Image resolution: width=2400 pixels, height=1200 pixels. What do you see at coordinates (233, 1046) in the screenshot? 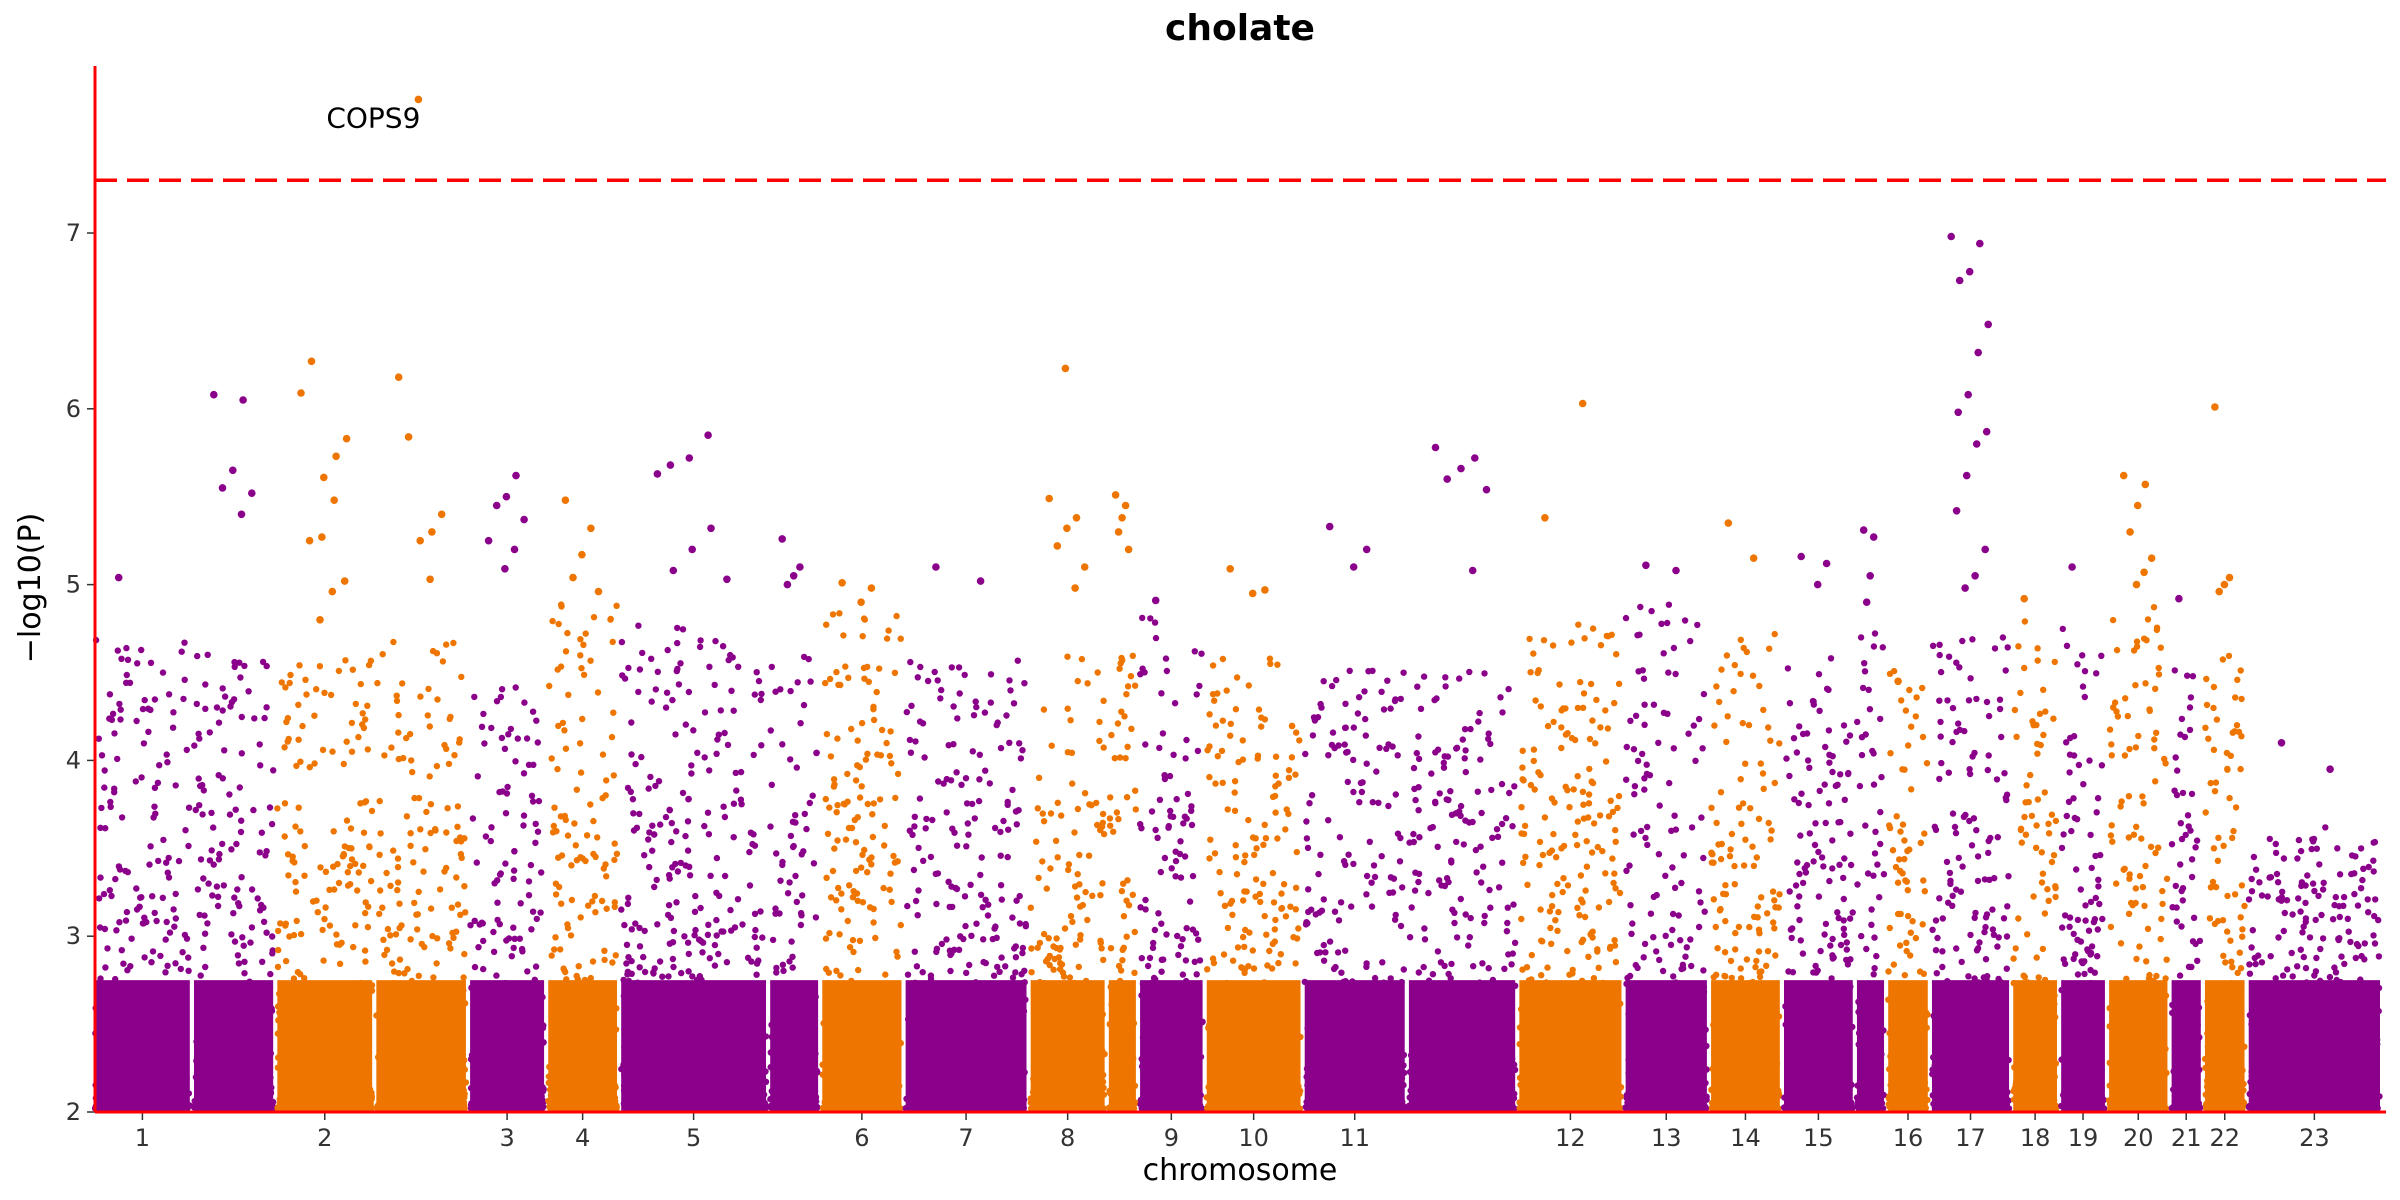
I see `snp-density-band` at bounding box center [233, 1046].